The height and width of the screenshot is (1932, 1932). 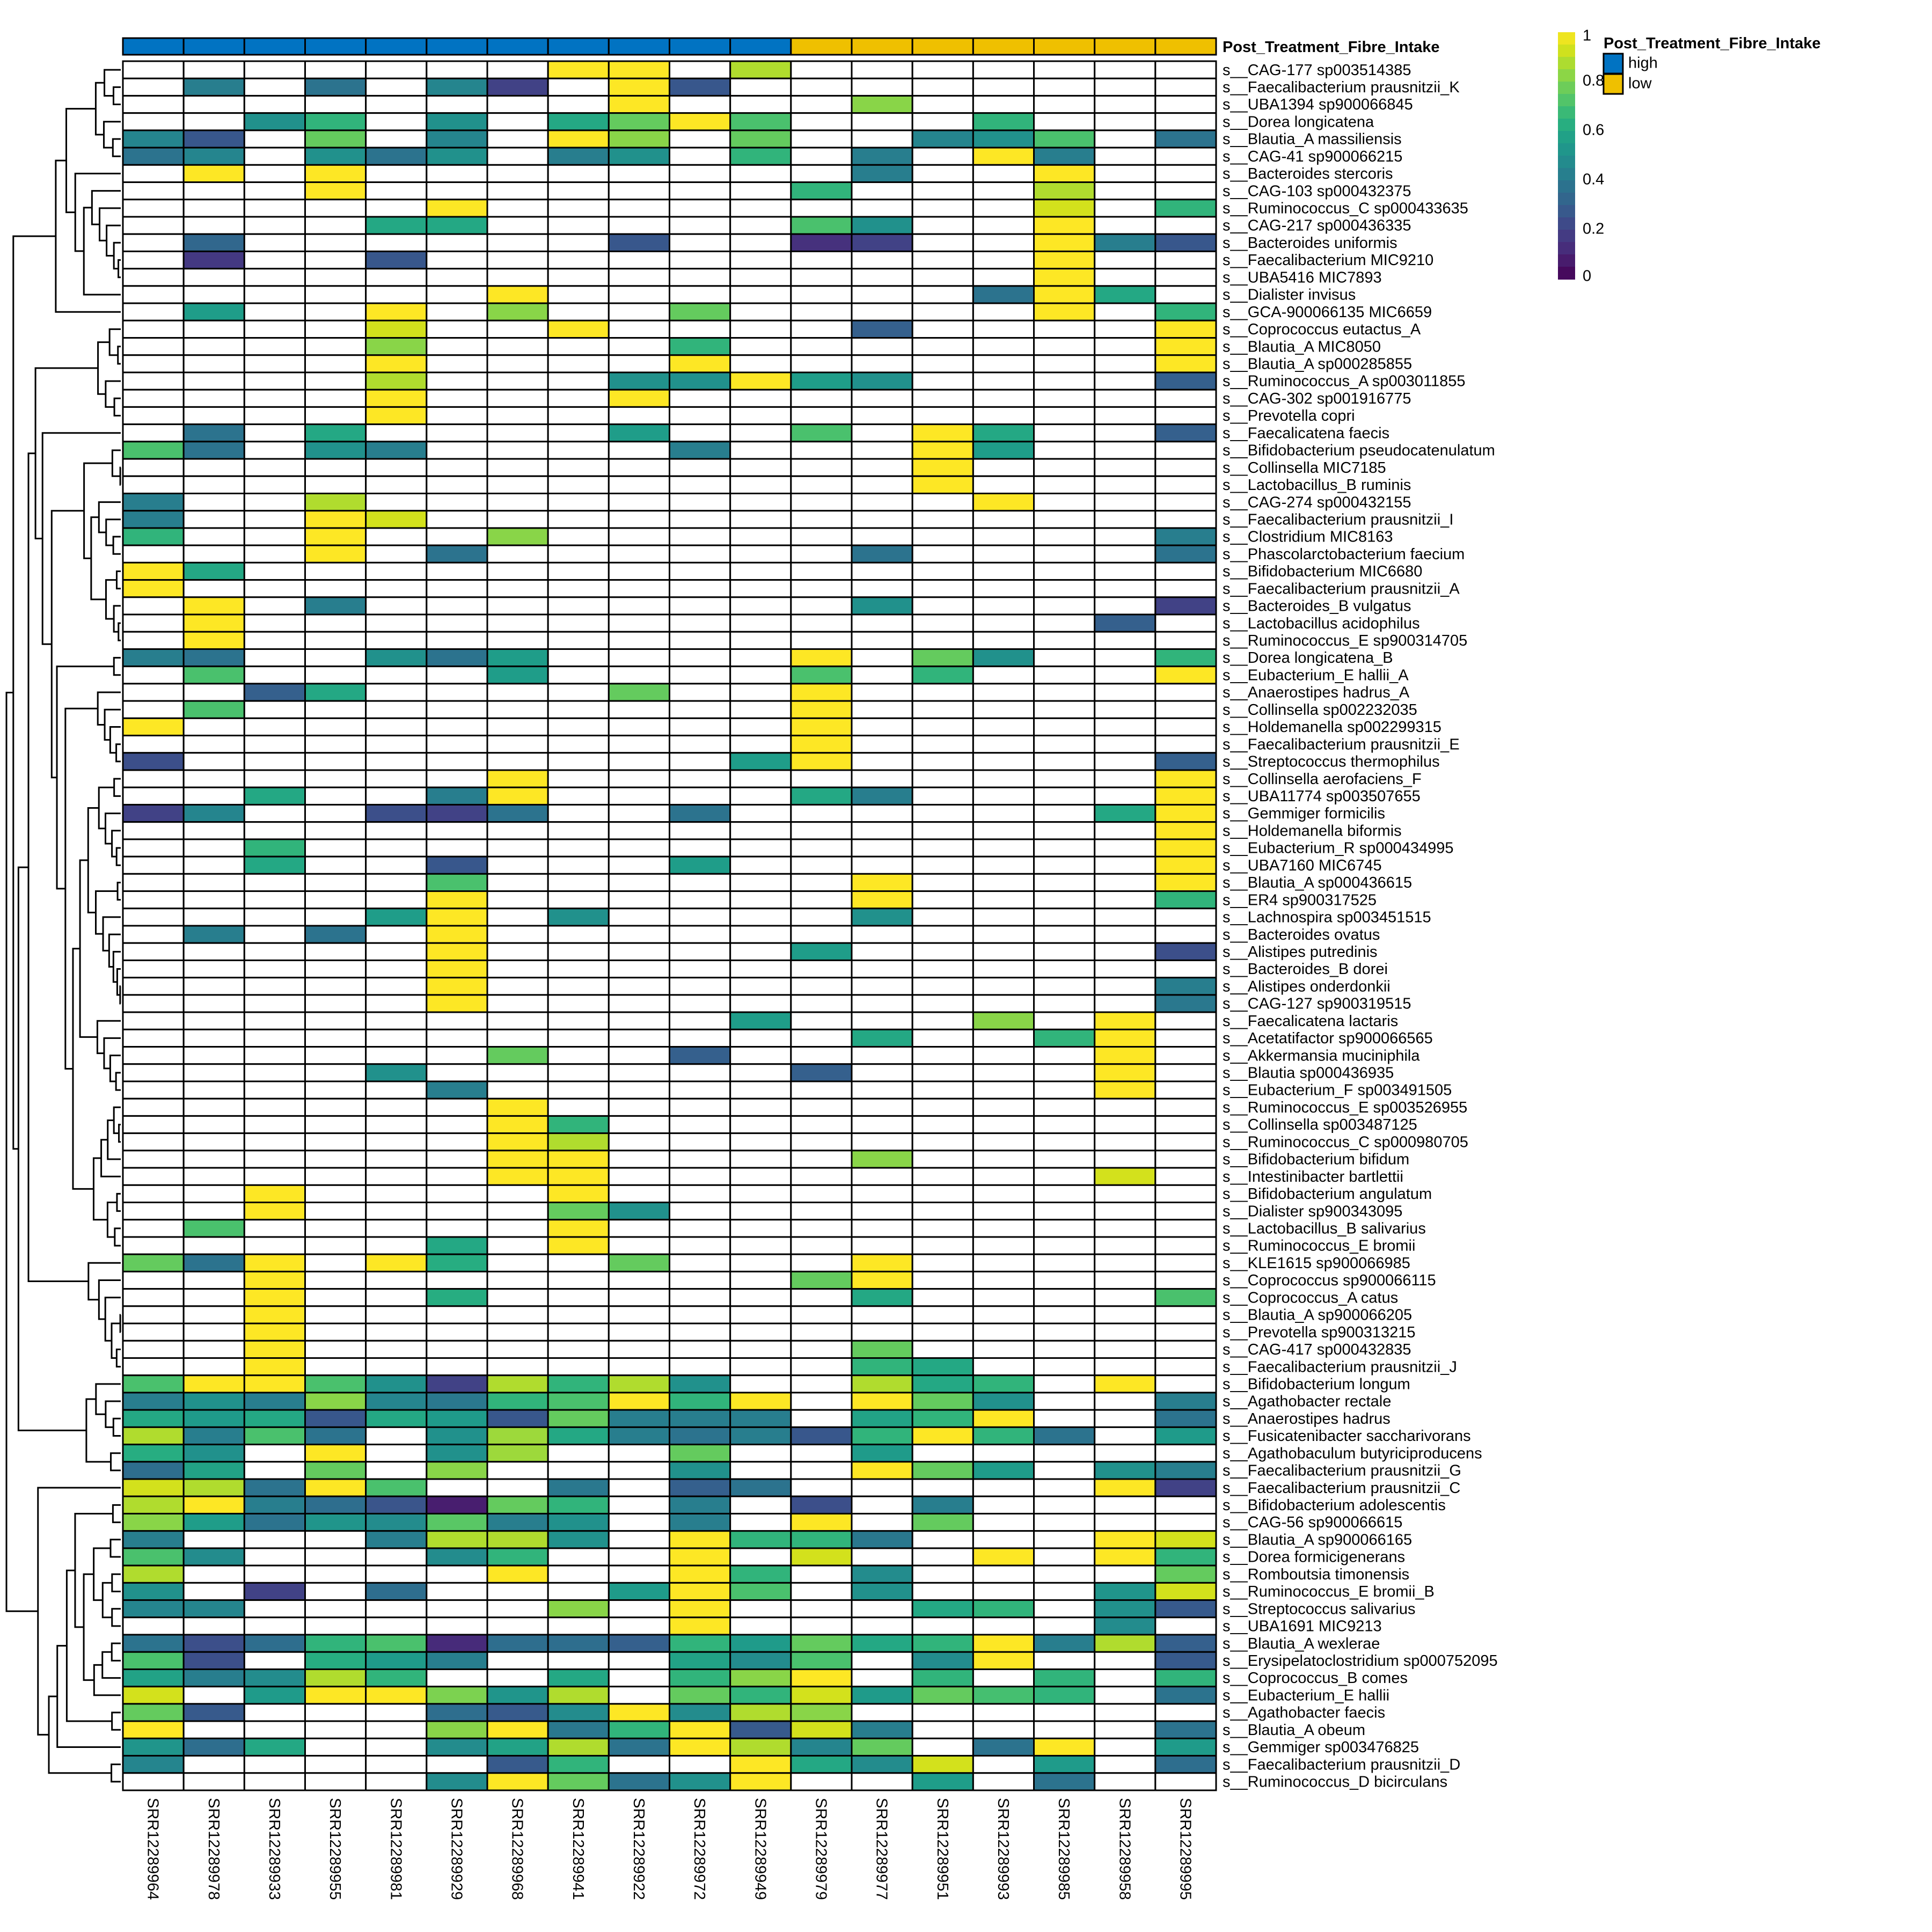 I want to click on row-label: s__Agathobacter faecis, so click(x=1304, y=1713).